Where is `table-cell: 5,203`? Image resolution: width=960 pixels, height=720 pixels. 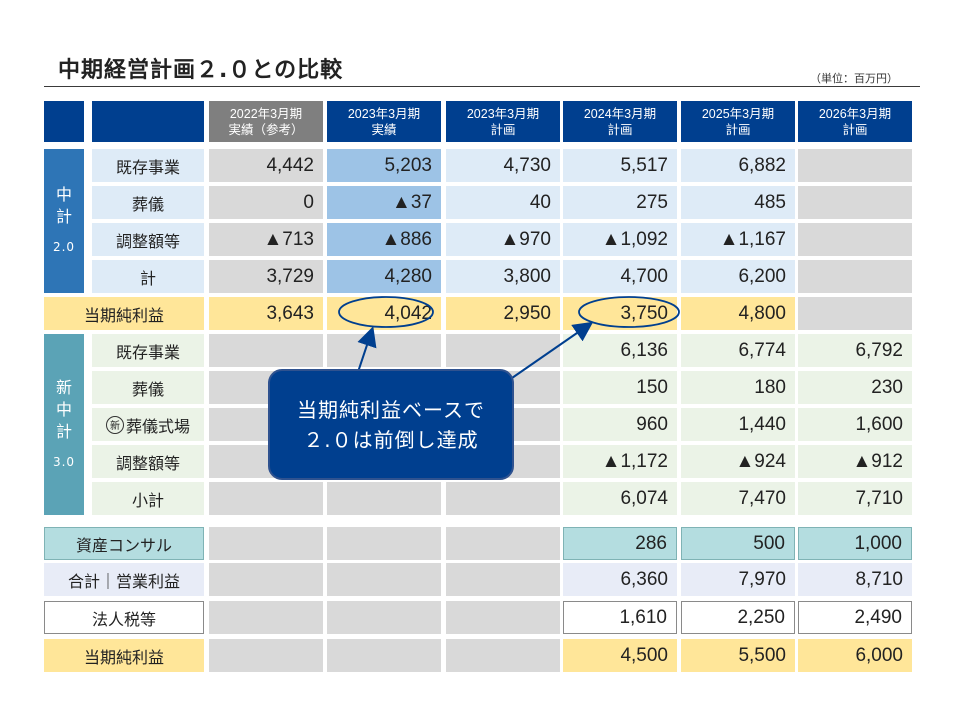
table-cell: 5,203 is located at coordinates (384, 165).